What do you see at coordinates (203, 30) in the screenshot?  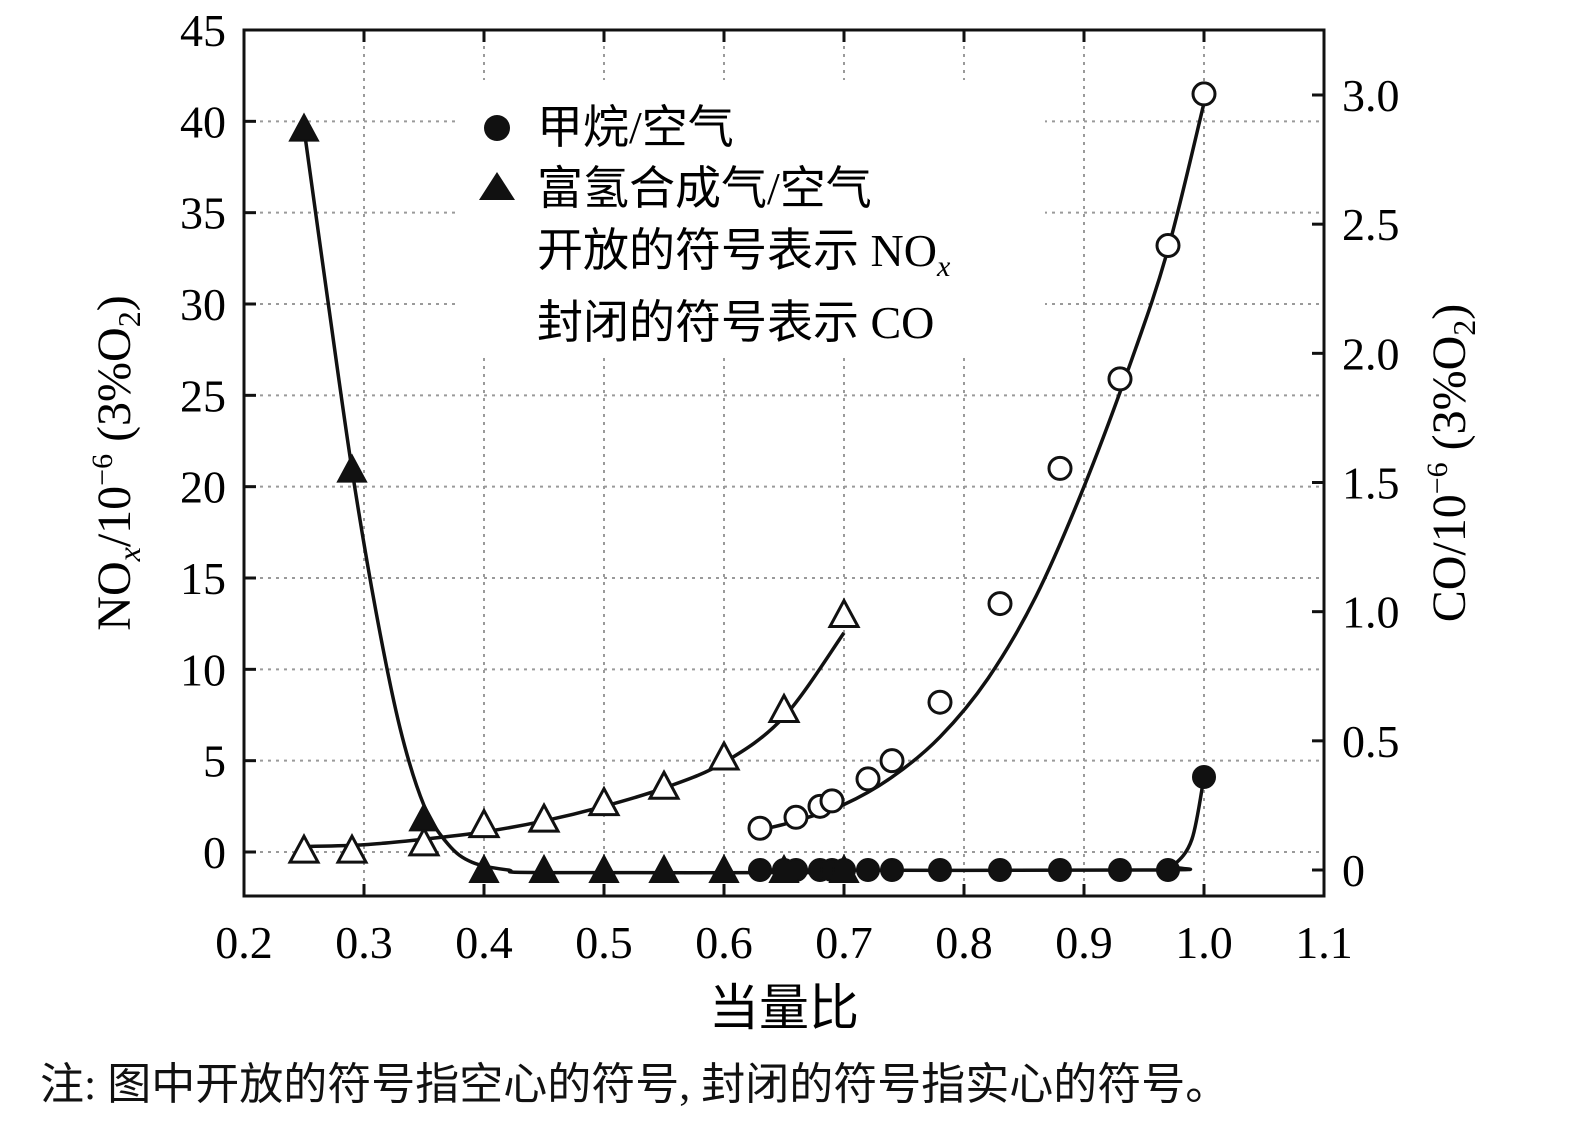 I see `y-left-tick-label: 45` at bounding box center [203, 30].